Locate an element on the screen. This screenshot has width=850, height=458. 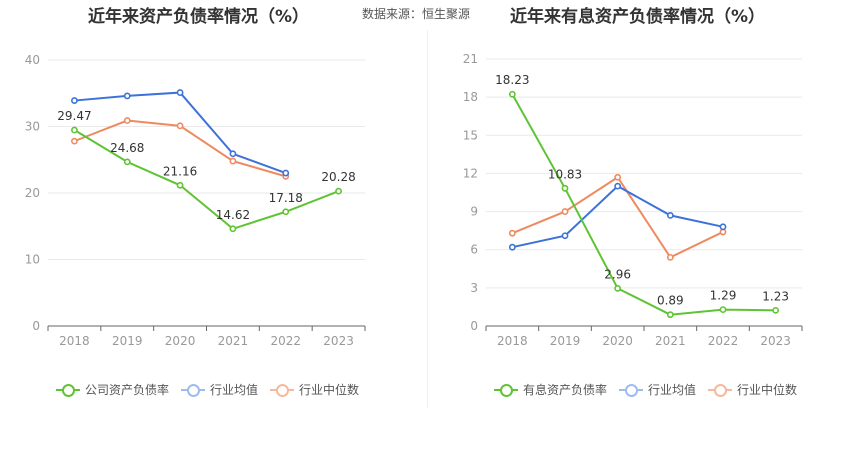
y-tick-label: 10 is located at coordinates (32, 260).